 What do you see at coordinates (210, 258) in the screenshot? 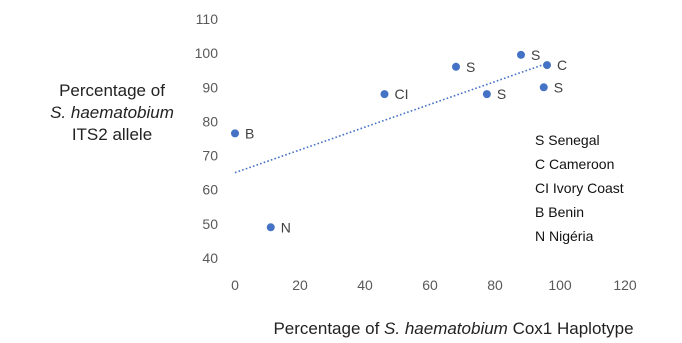
I see `y-tick-label: 40` at bounding box center [210, 258].